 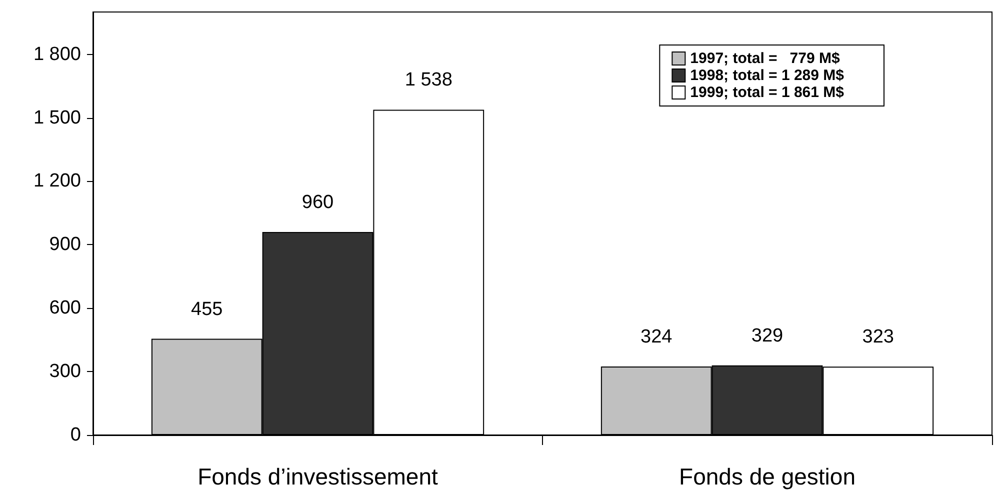 What do you see at coordinates (57, 117) in the screenshot?
I see `y-tick-label: 1 500` at bounding box center [57, 117].